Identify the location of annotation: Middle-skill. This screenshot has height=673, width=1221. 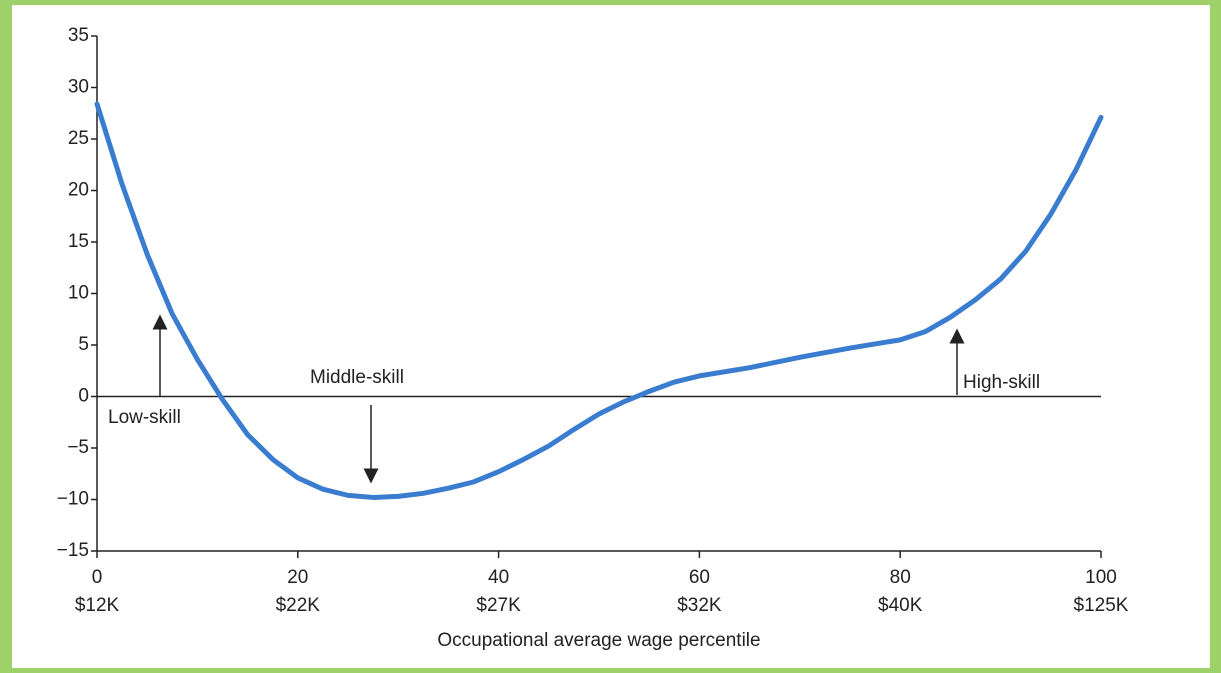
(357, 377).